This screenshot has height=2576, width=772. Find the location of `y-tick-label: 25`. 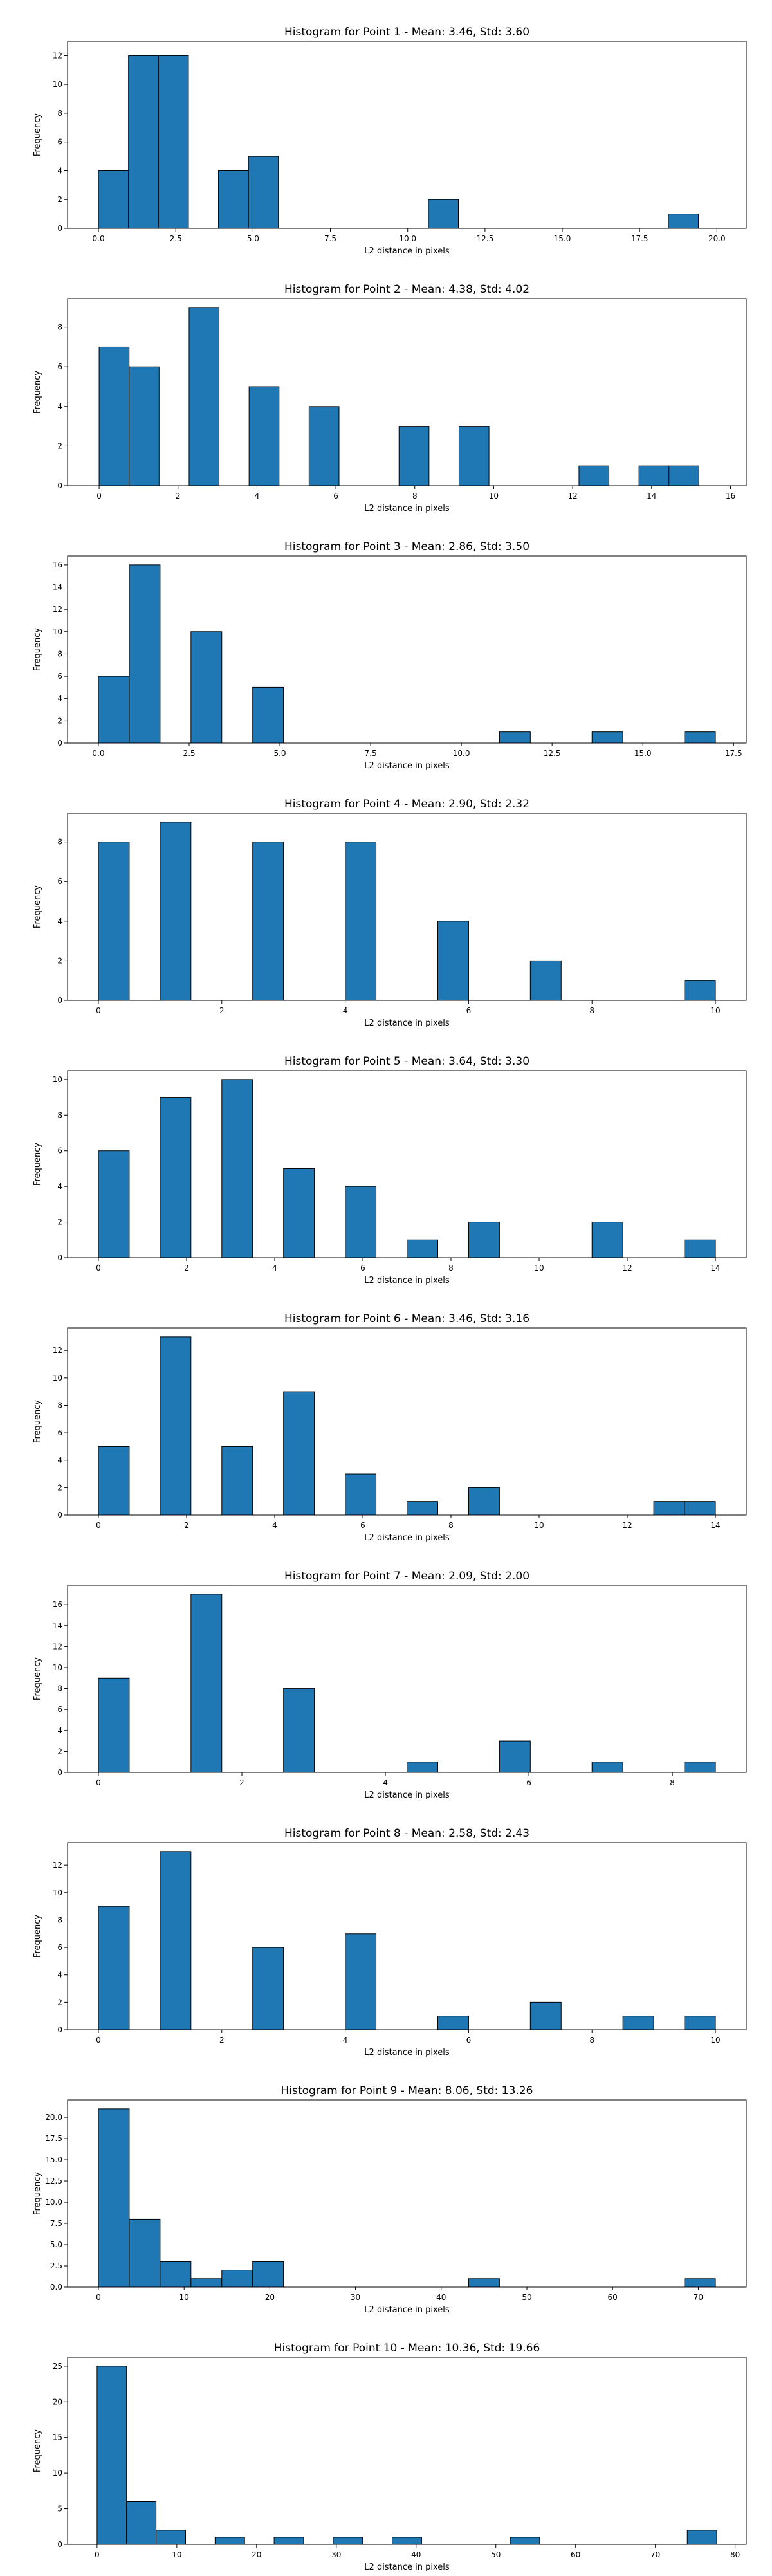

y-tick-label: 25 is located at coordinates (57, 2366).